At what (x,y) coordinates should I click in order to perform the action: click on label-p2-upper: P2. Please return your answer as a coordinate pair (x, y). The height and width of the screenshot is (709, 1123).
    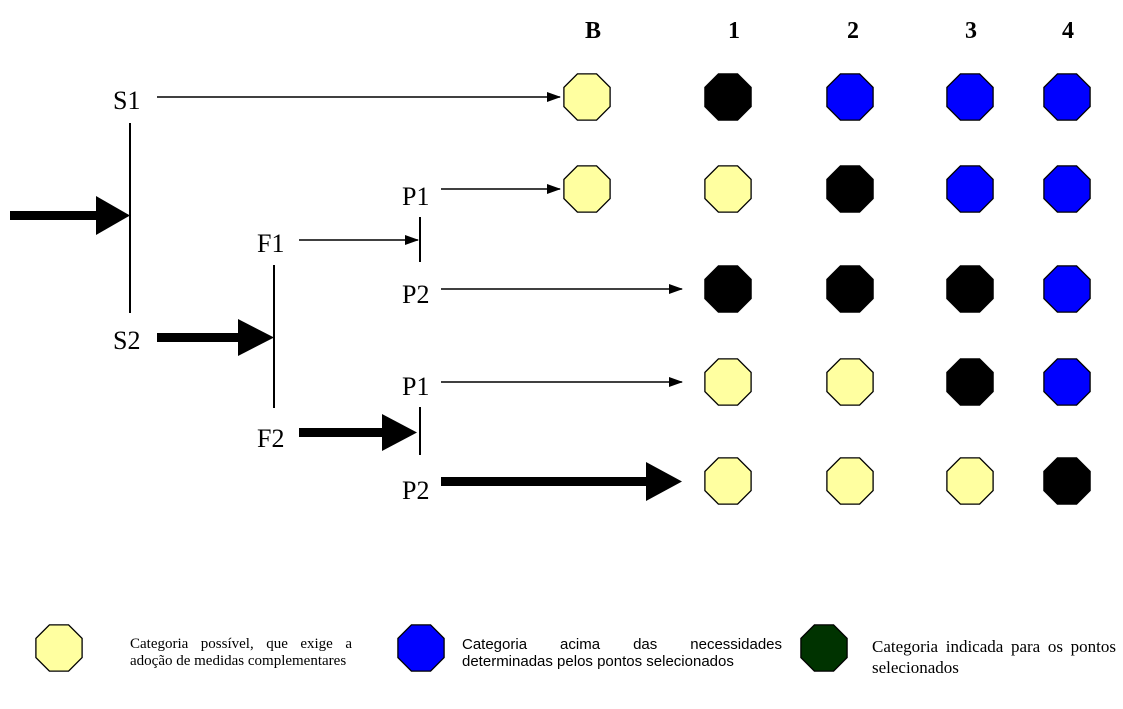
    Looking at the image, I should click on (415, 294).